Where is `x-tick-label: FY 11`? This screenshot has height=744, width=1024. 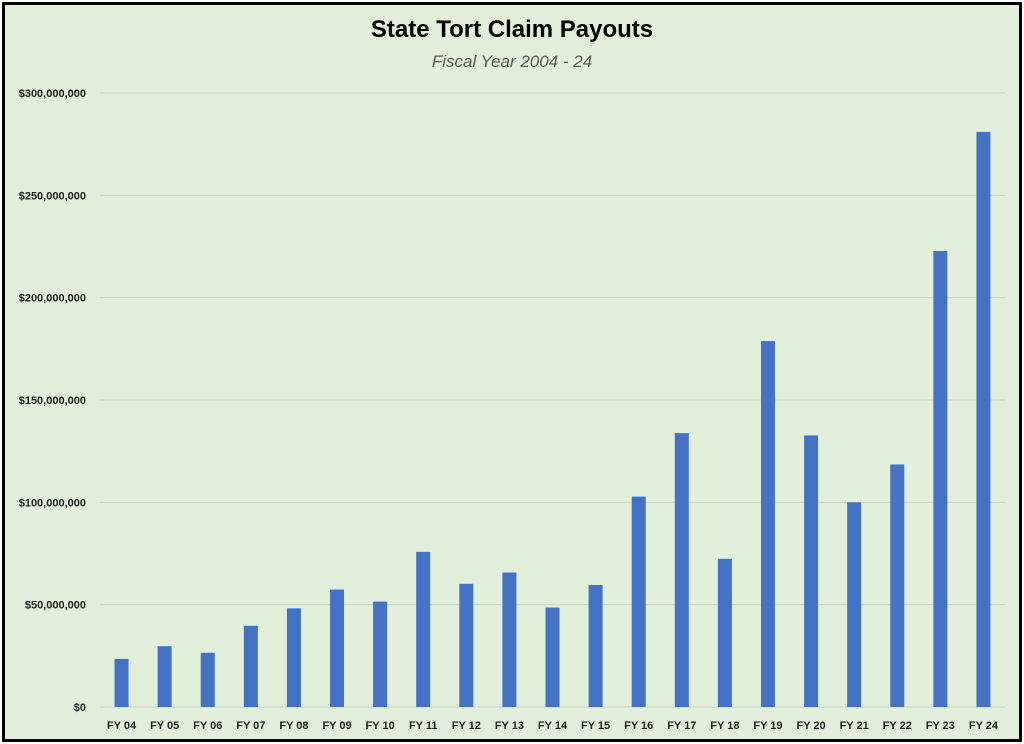
x-tick-label: FY 11 is located at coordinates (423, 726).